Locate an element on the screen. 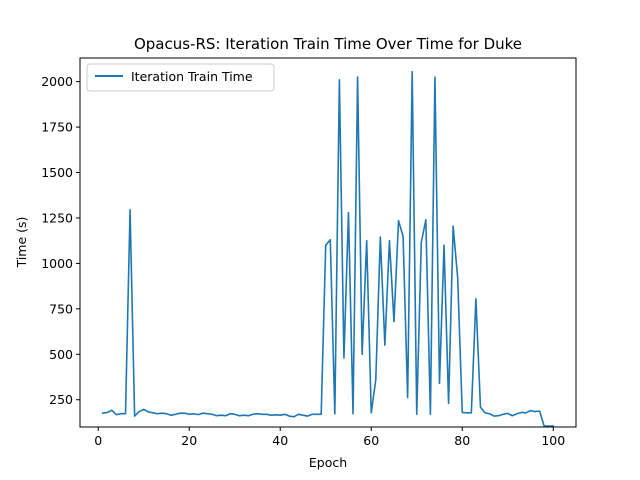 Image resolution: width=640 pixels, height=480 pixels. y-tick-label: 1750 is located at coordinates (57, 127).